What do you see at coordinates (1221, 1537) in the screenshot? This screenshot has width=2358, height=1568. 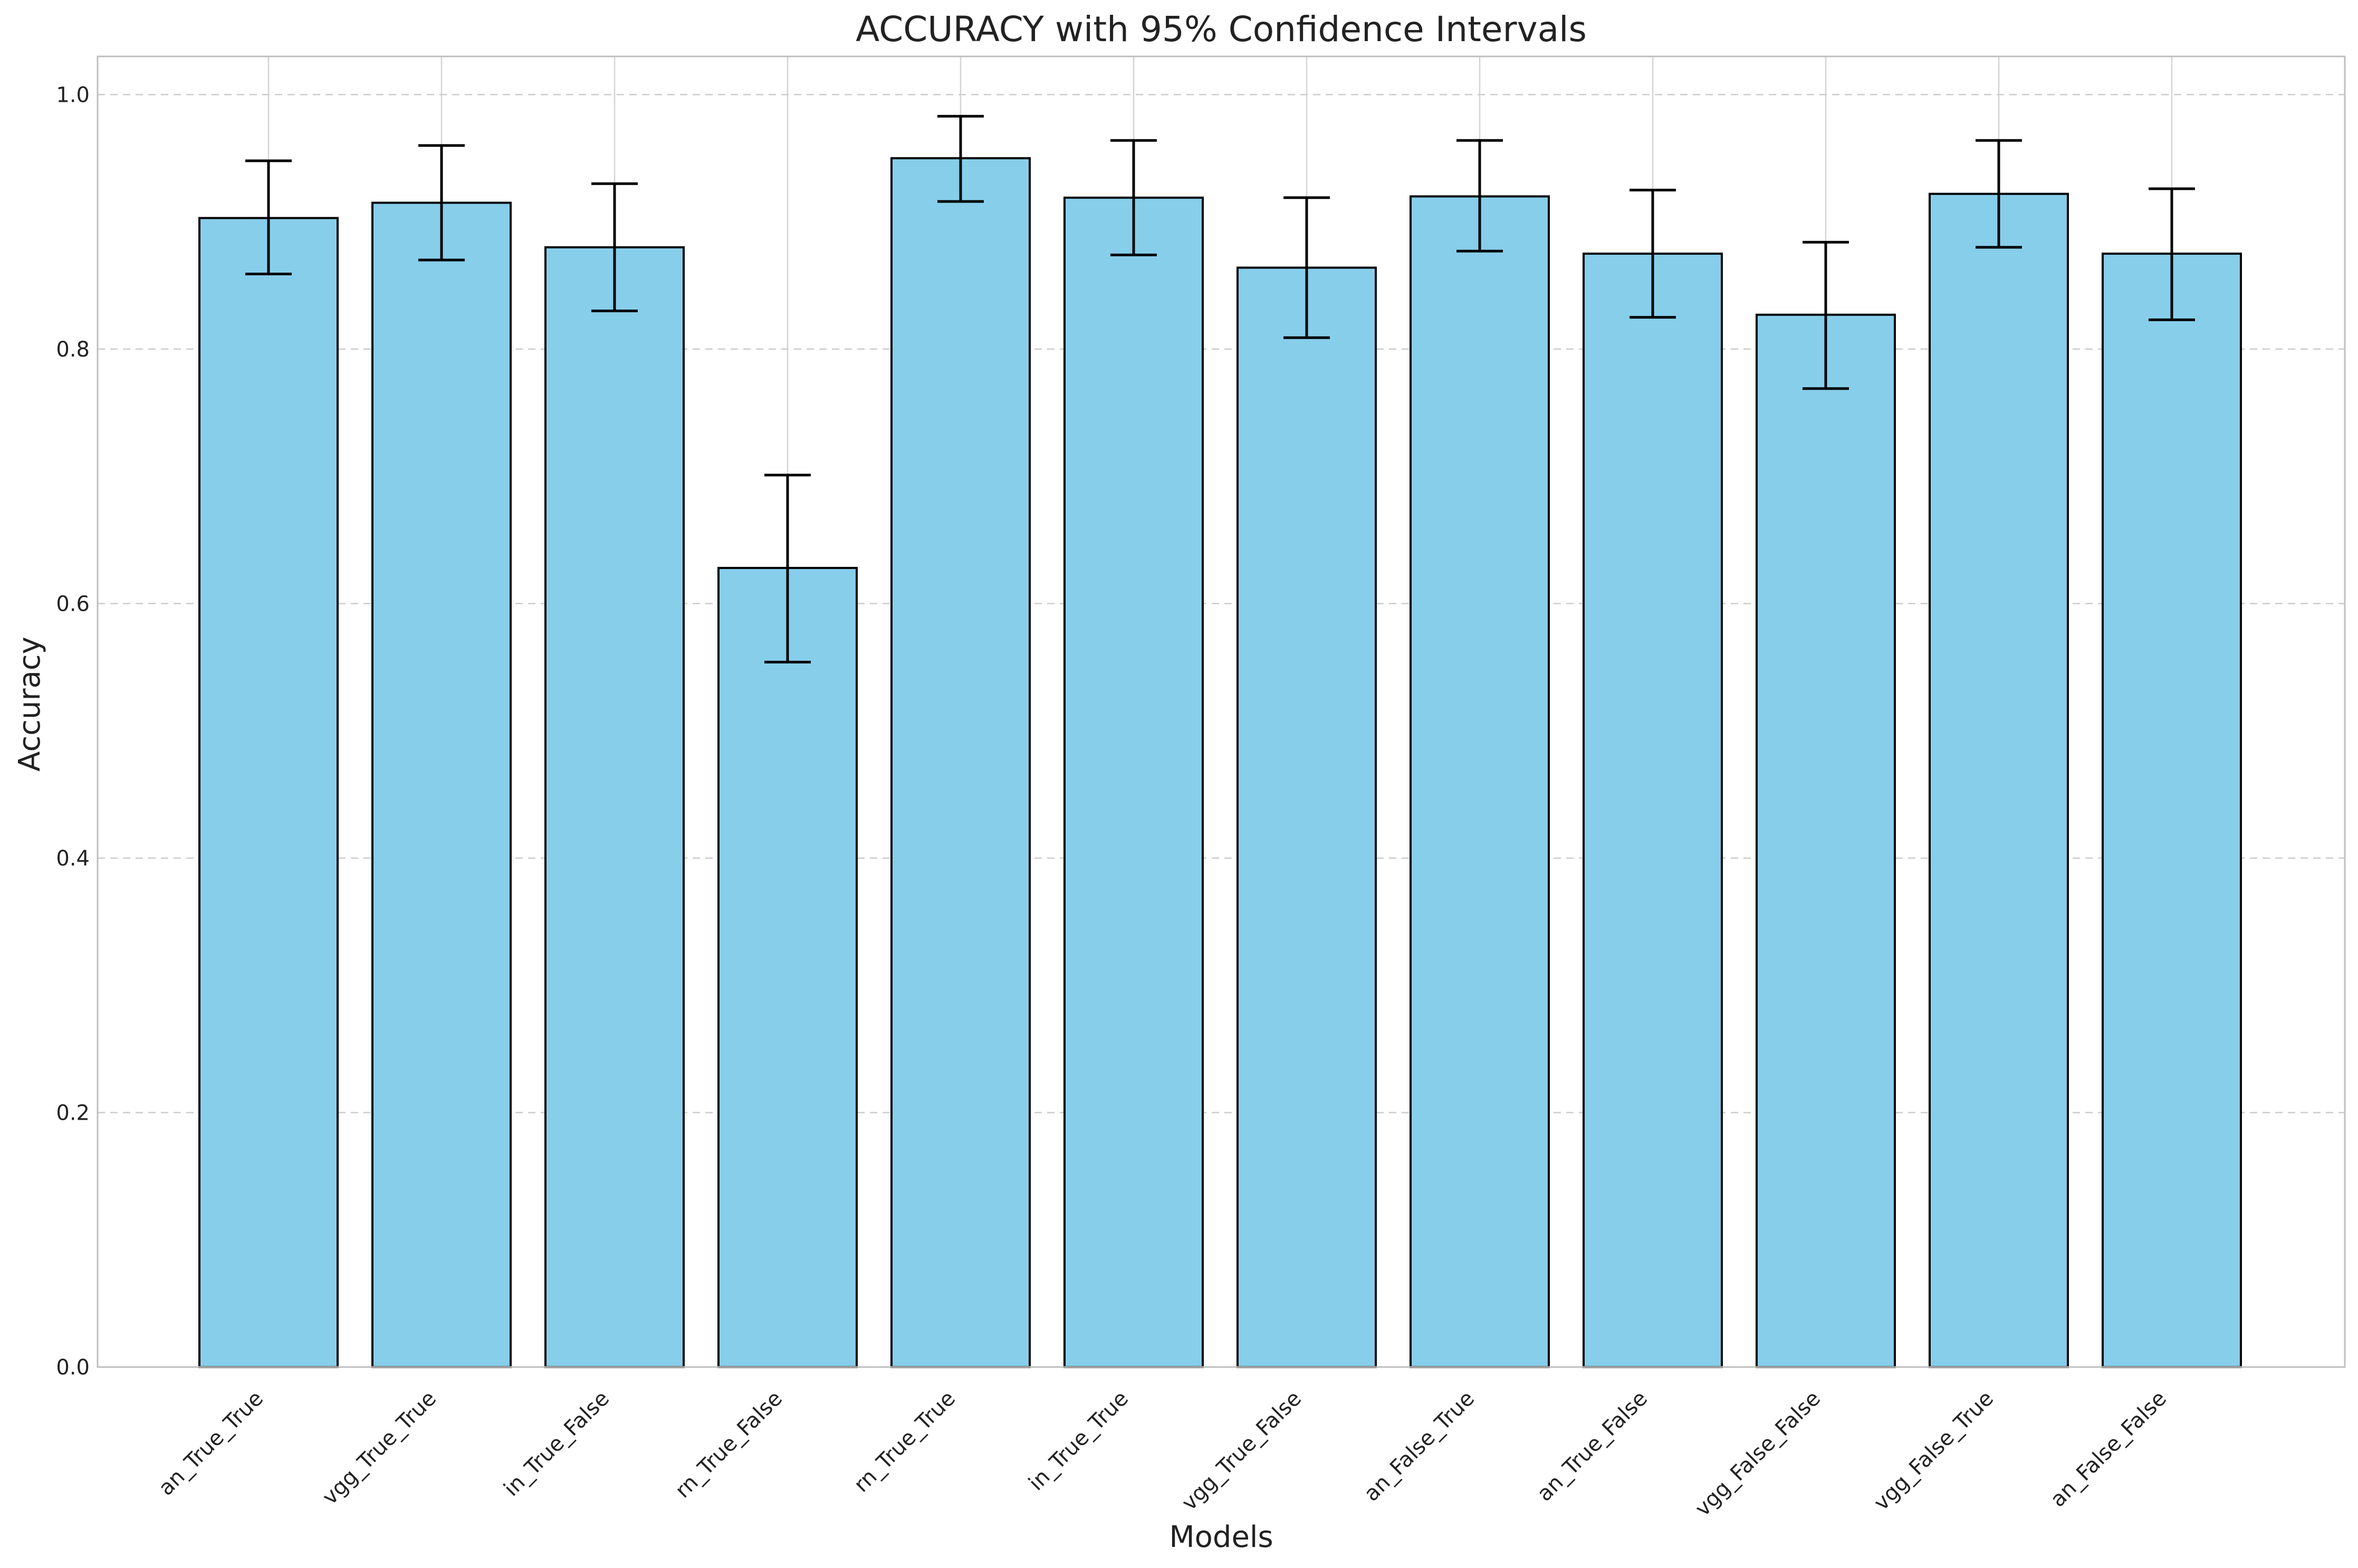 I see `x-axis-label: Models` at bounding box center [1221, 1537].